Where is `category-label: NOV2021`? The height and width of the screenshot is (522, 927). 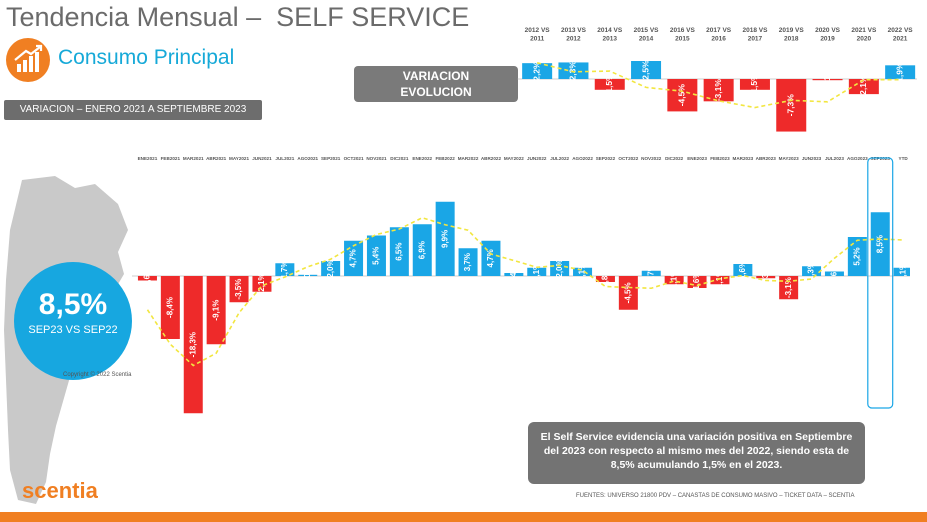 category-label: NOV2021 is located at coordinates (376, 158).